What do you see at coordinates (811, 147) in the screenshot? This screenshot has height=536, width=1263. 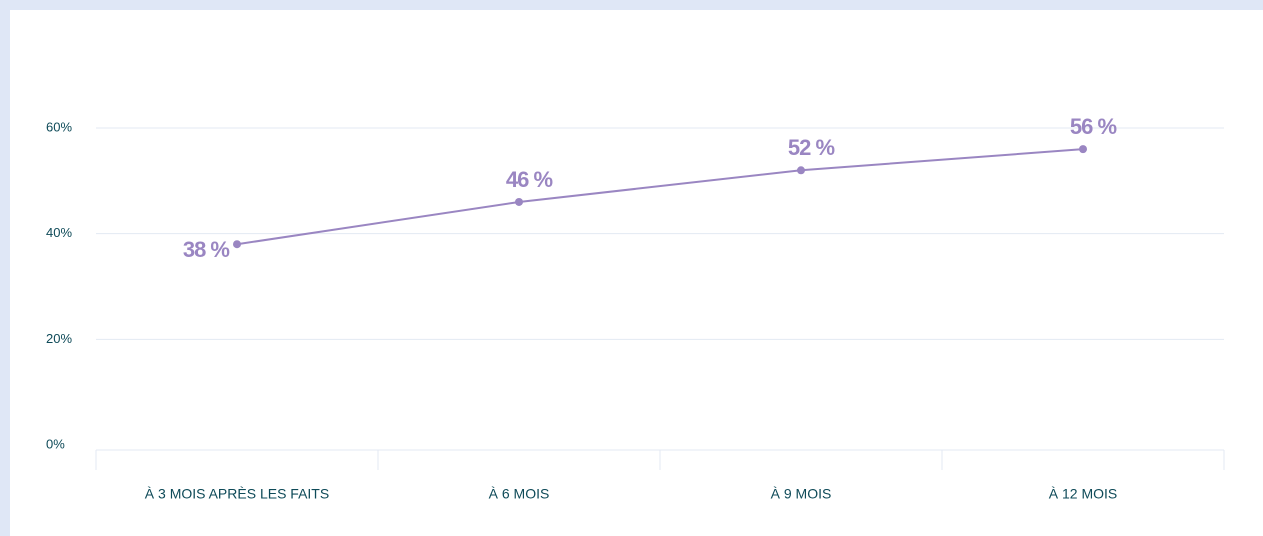 I see `data-label: 52 %` at bounding box center [811, 147].